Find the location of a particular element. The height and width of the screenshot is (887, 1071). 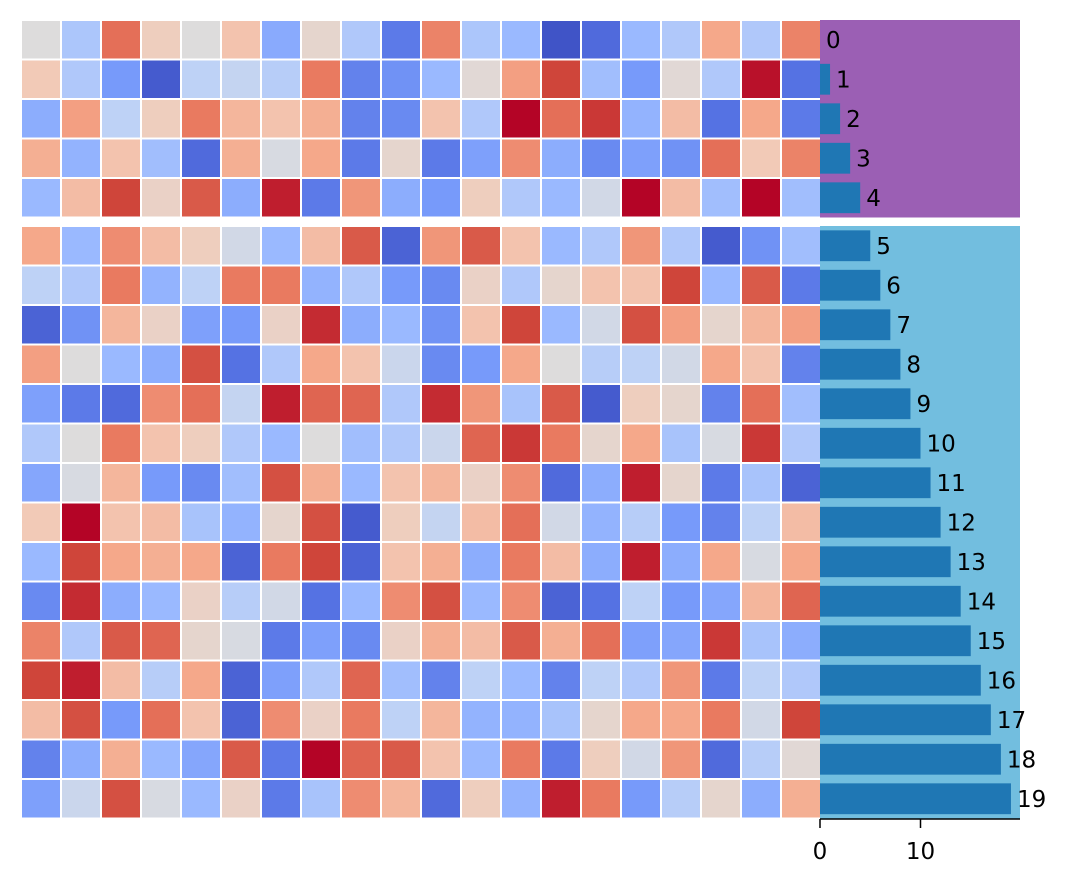

heatmap-cell-r1-c2 is located at coordinates (121, 79).